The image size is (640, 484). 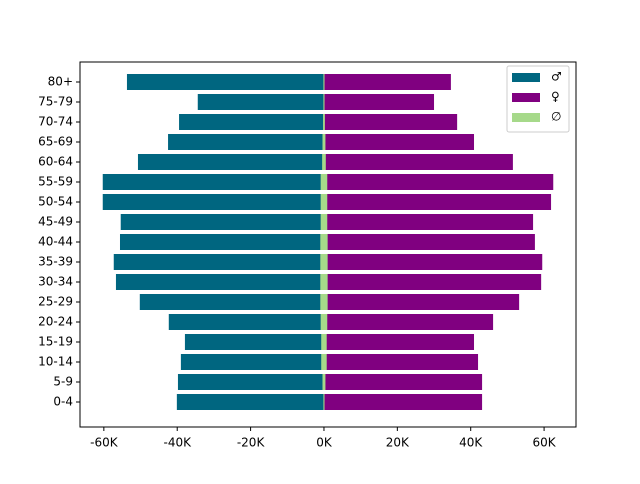 I want to click on legend-label: ♀, so click(x=555, y=97).